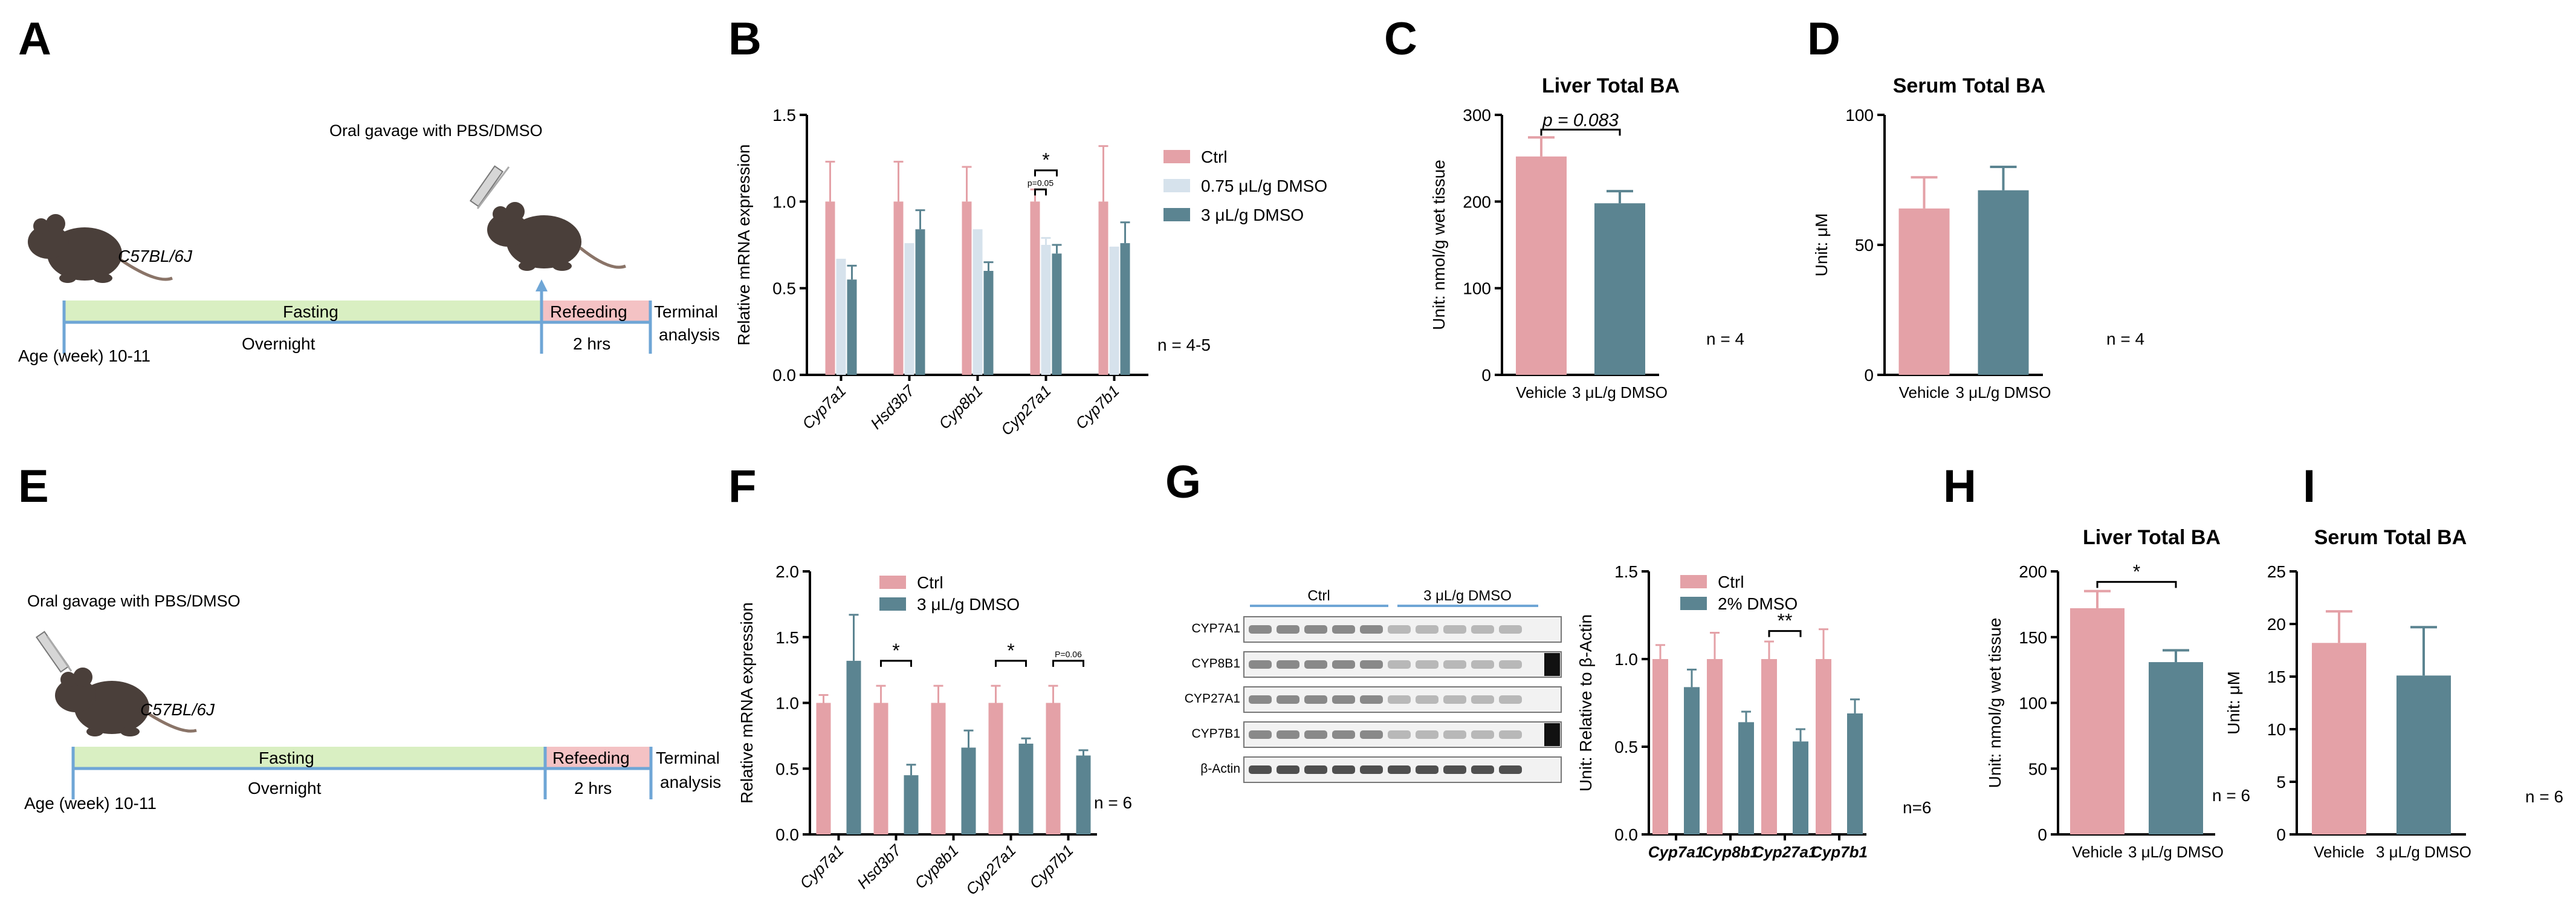 This screenshot has height=913, width=2576. I want to click on significance-label: p = 0.083, so click(1580, 120).